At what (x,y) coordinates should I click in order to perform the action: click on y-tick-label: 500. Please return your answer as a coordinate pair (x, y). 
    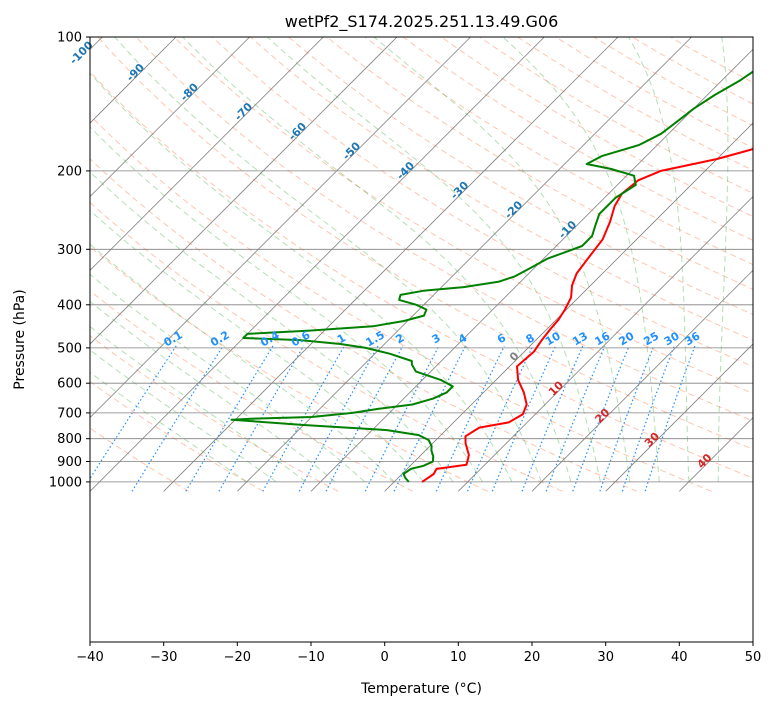
    Looking at the image, I should click on (69, 348).